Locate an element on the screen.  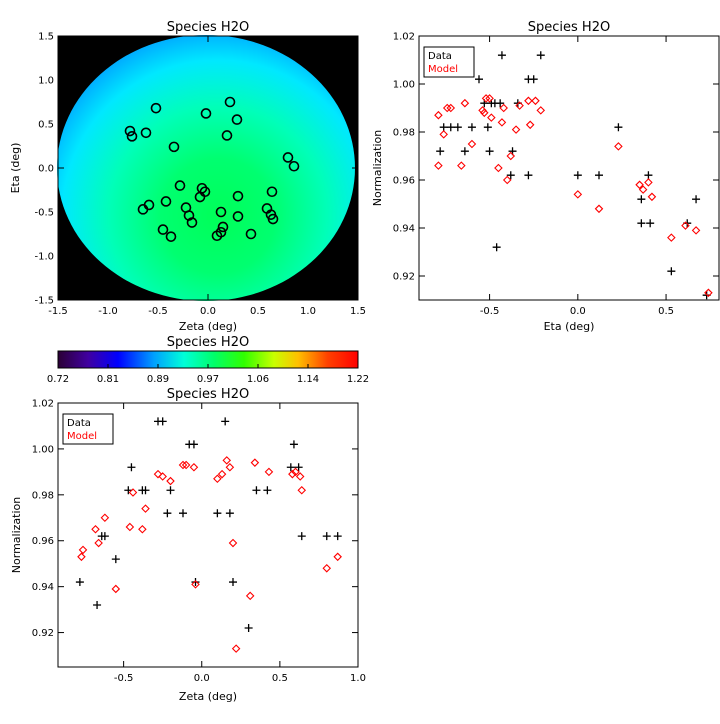
heatmap-points is located at coordinates (212, 169).